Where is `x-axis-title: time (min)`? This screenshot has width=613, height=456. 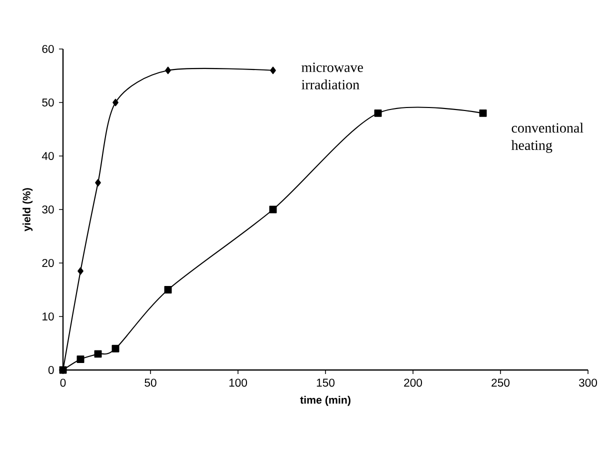
x-axis-title: time (min) is located at coordinates (325, 401).